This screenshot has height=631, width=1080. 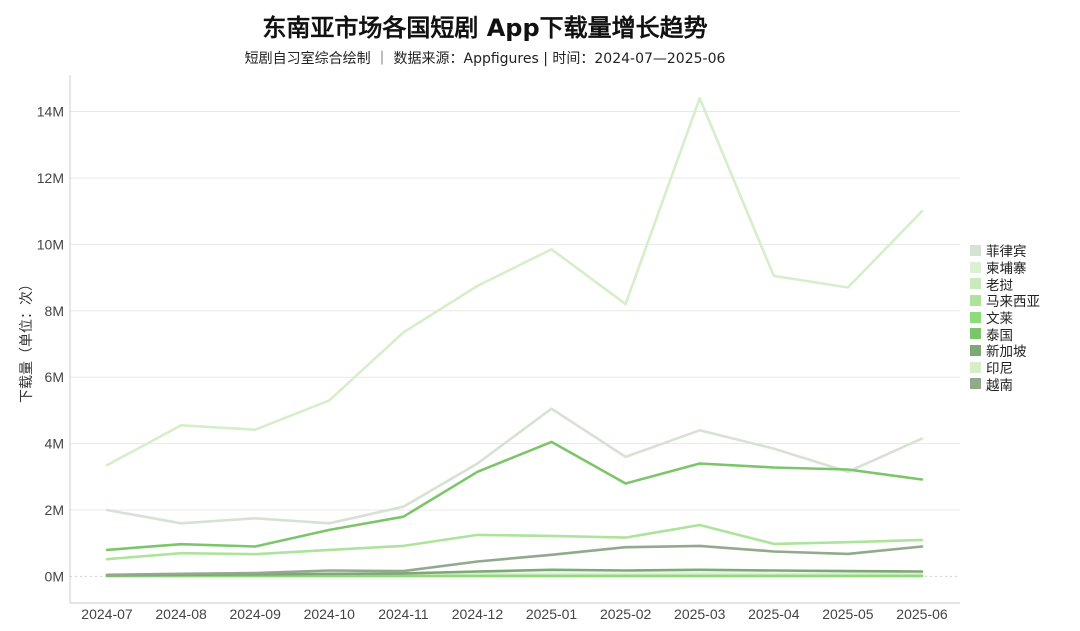 I want to click on x-tick-label: 2025-06, so click(x=922, y=614).